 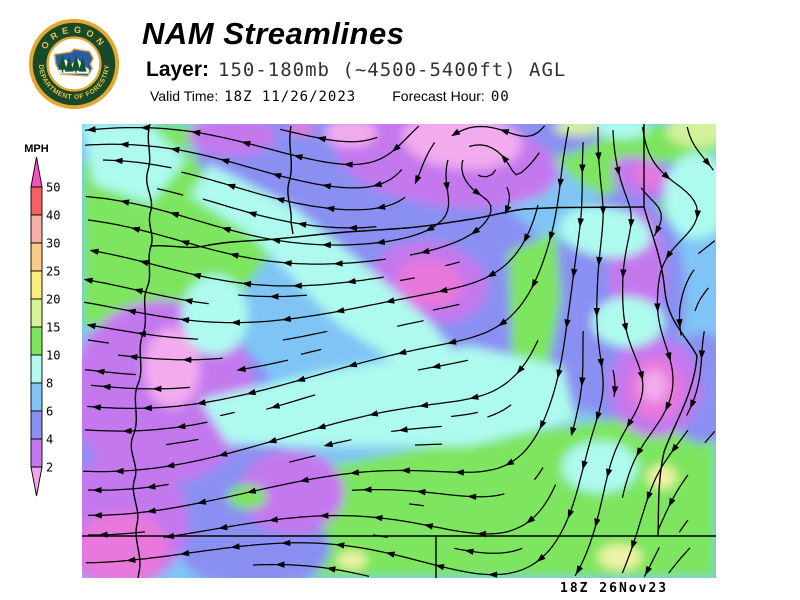 I want to click on svg-text: MPH, so click(x=36, y=149).